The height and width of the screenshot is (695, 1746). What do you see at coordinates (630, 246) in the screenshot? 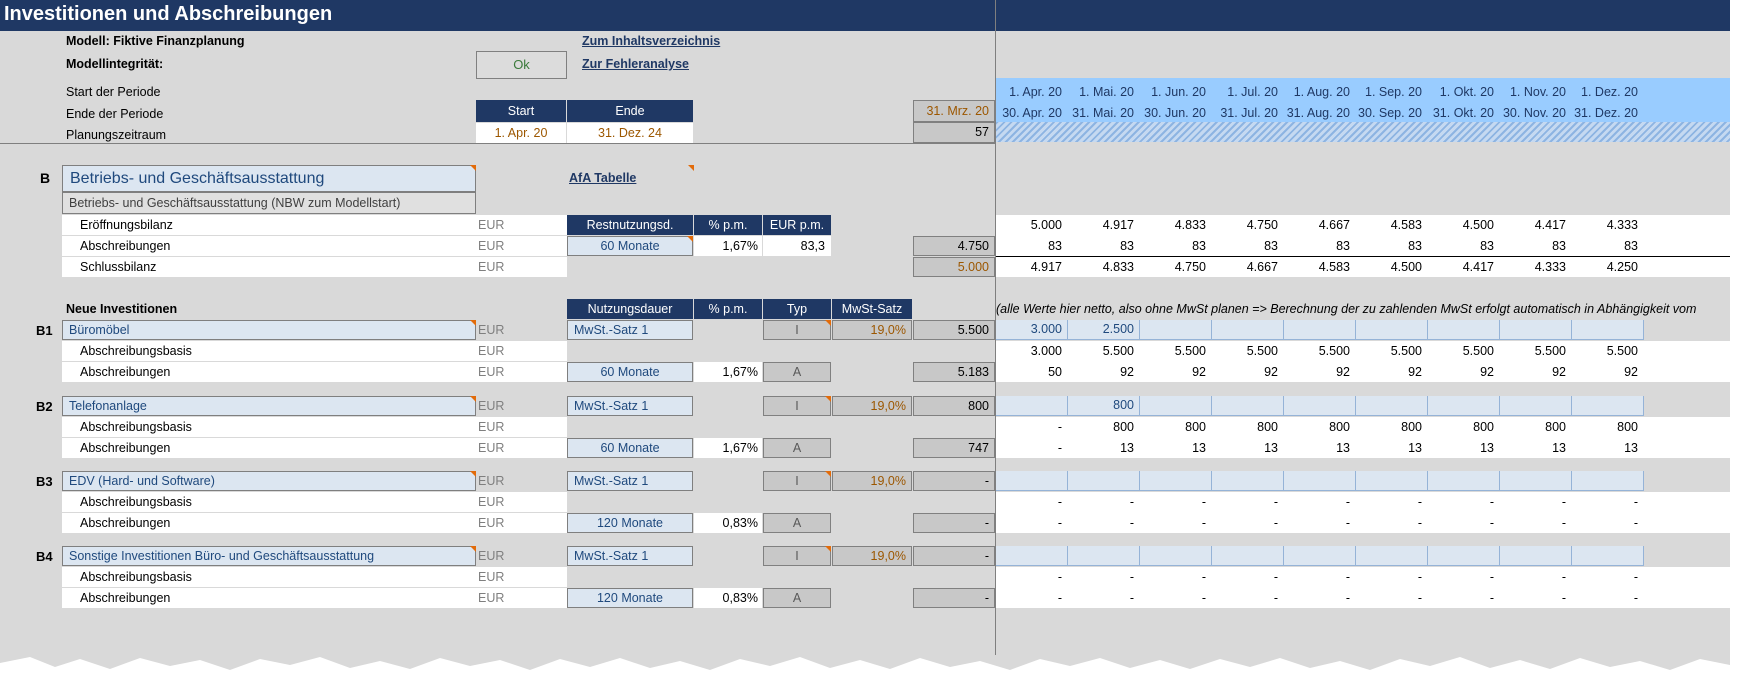
I see `rest-value: 60 Monate` at bounding box center [630, 246].